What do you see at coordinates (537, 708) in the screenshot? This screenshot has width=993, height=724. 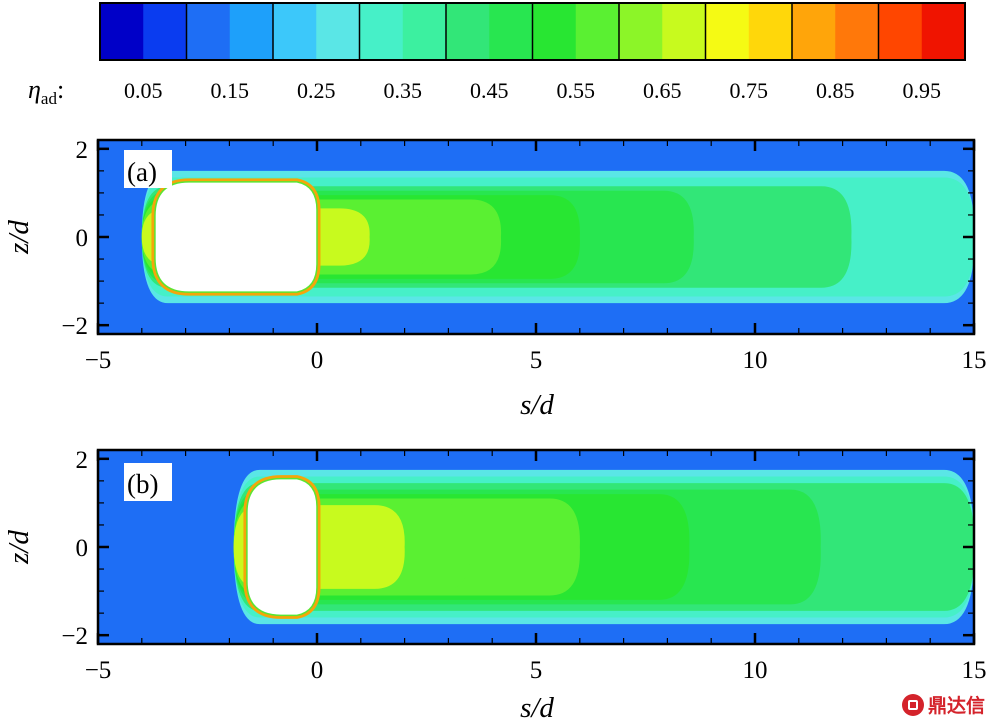 I see `panel-b-xlabel: s/d` at bounding box center [537, 708].